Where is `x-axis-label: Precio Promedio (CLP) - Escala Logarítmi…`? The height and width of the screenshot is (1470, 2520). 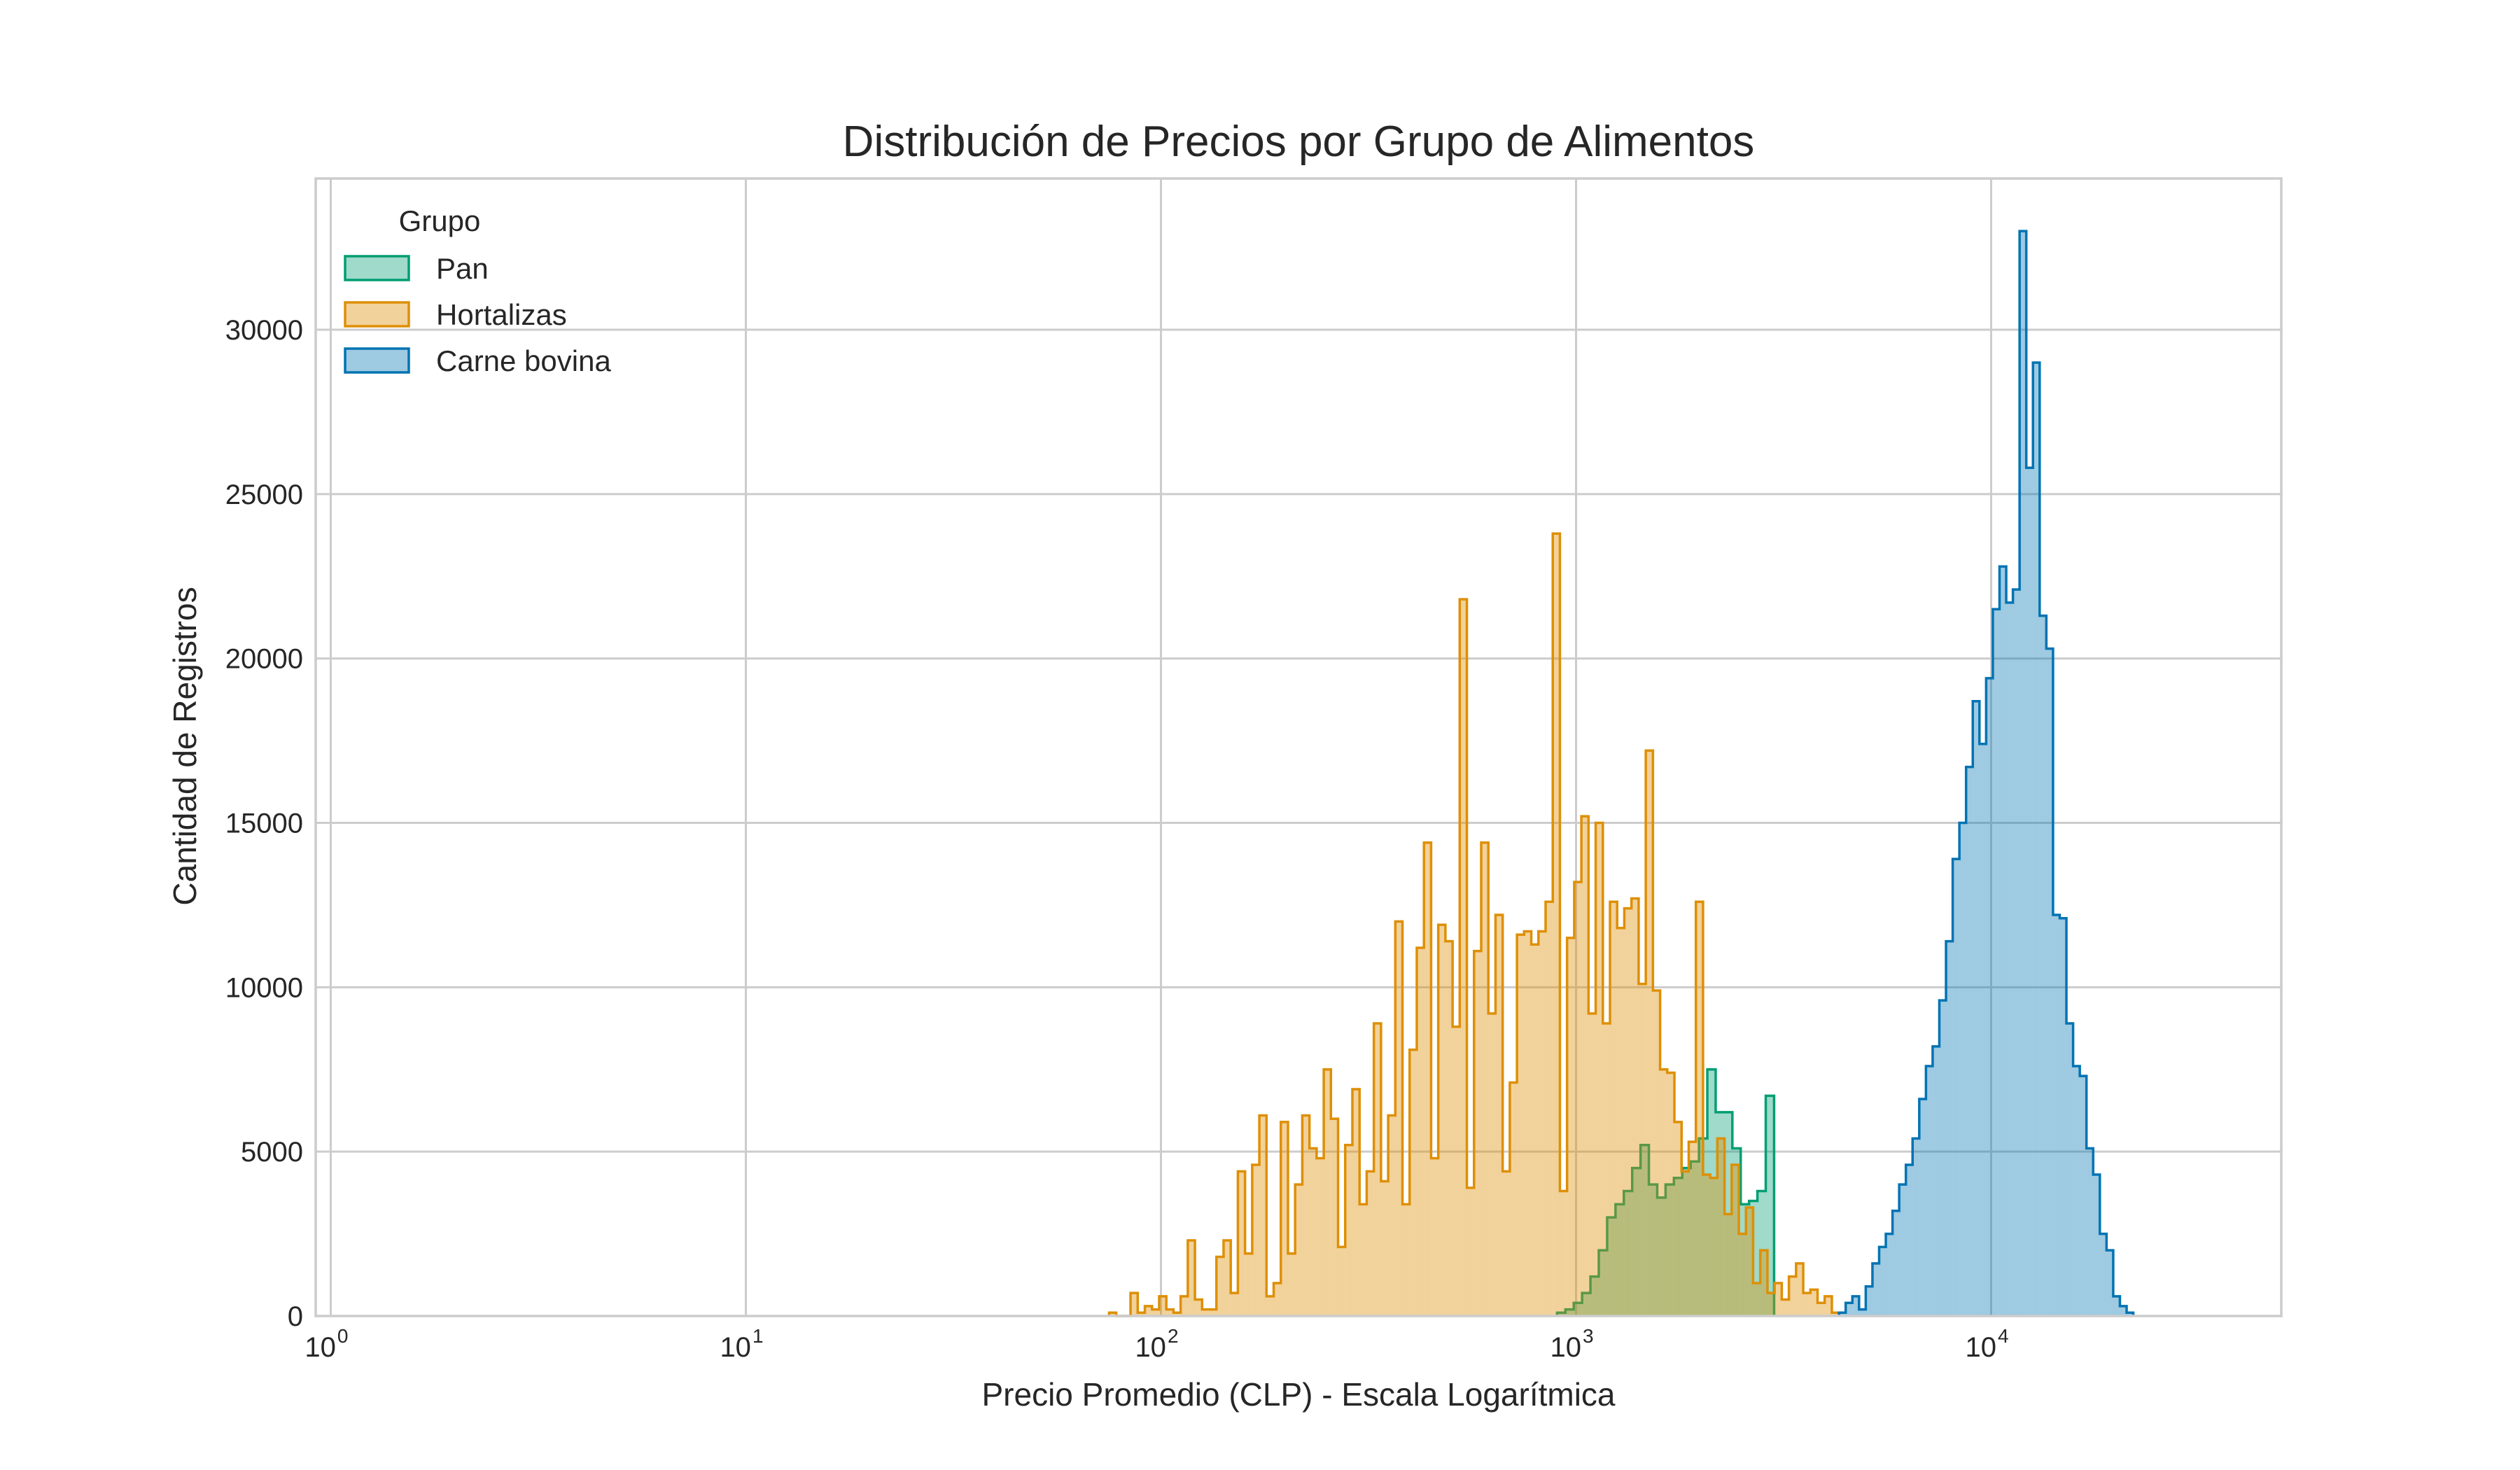 x-axis-label: Precio Promedio (CLP) - Escala Logarítmi… is located at coordinates (1299, 1394).